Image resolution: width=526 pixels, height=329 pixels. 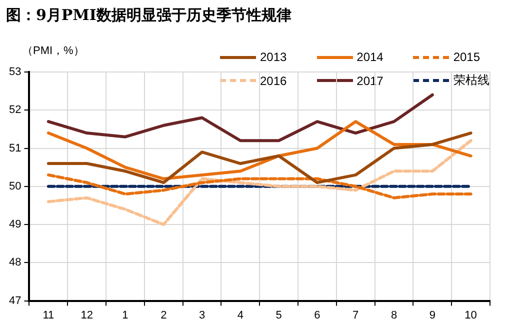 I want to click on legend-label: 2016, so click(x=273, y=81).